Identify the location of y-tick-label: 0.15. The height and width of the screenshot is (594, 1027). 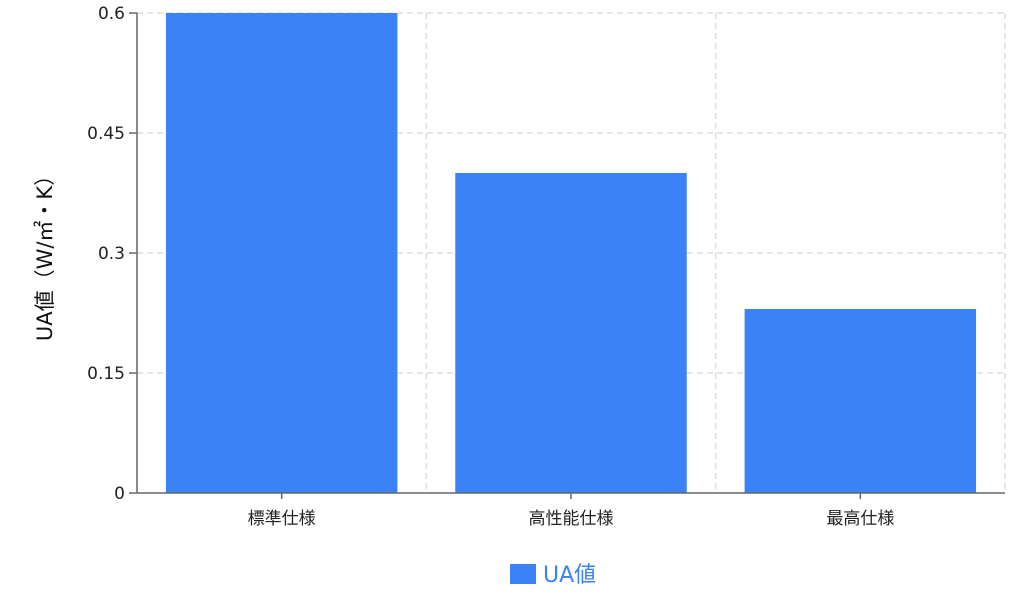
(106, 374).